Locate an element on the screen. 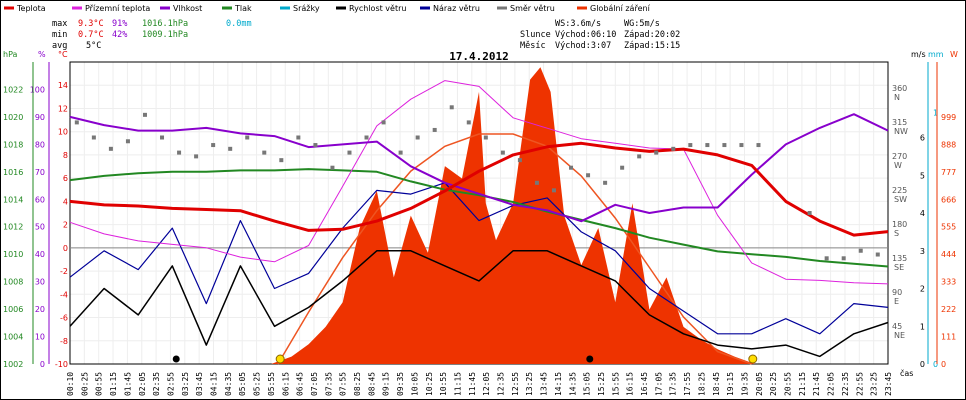 This screenshot has width=966, height=400. moonrise-time: Východ:3:07 is located at coordinates (583, 46).